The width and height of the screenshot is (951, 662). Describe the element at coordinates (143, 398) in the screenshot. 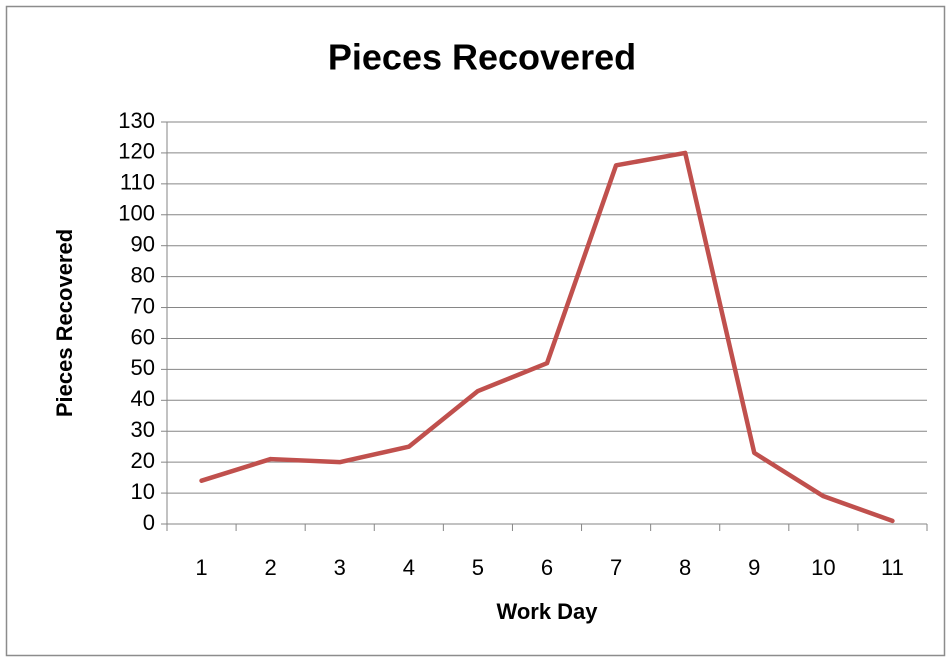

I see `y-tick-label: 40` at that location.